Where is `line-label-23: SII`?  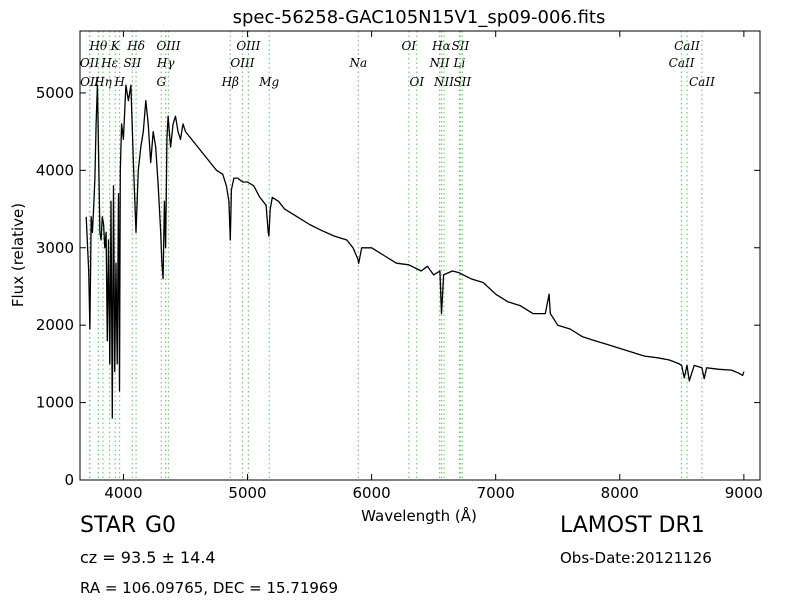 line-label-23: SII is located at coordinates (461, 46).